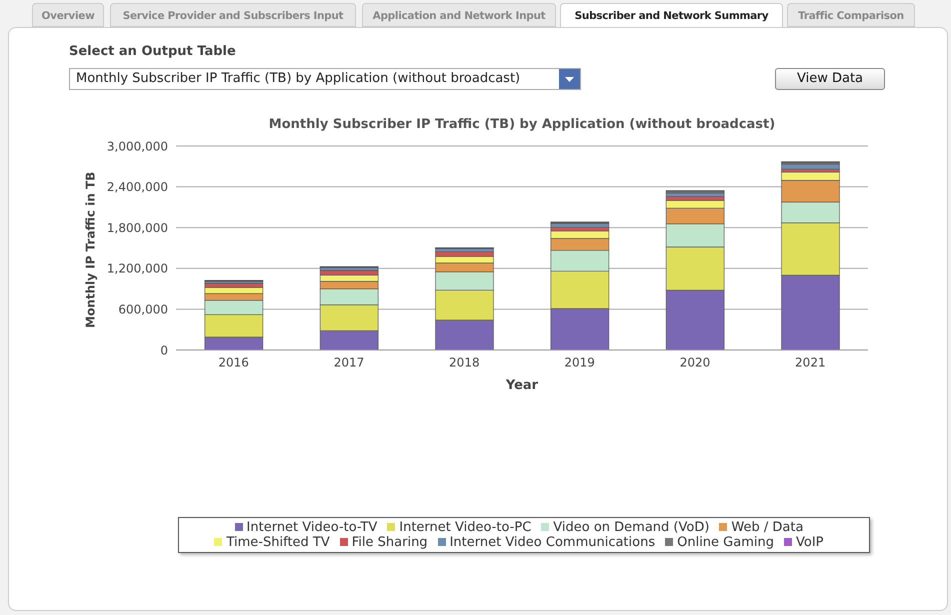 The image size is (951, 615). What do you see at coordinates (390, 542) in the screenshot?
I see `legend-label: File Sharing` at bounding box center [390, 542].